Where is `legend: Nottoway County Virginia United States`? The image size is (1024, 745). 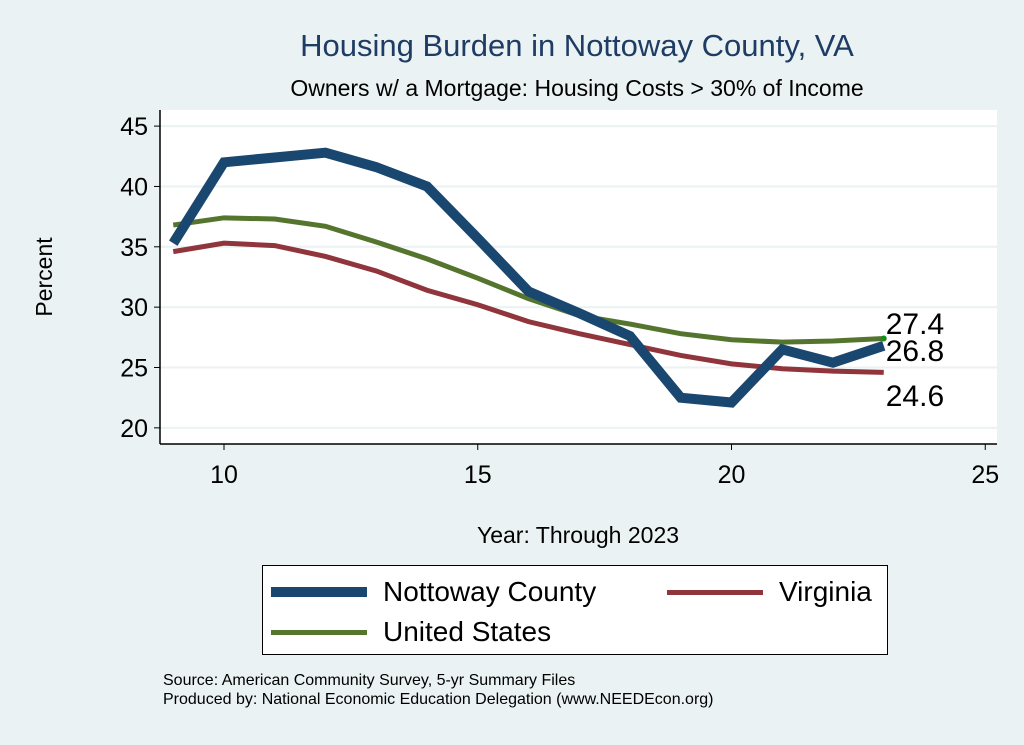
legend: Nottoway County Virginia United States is located at coordinates (575, 610).